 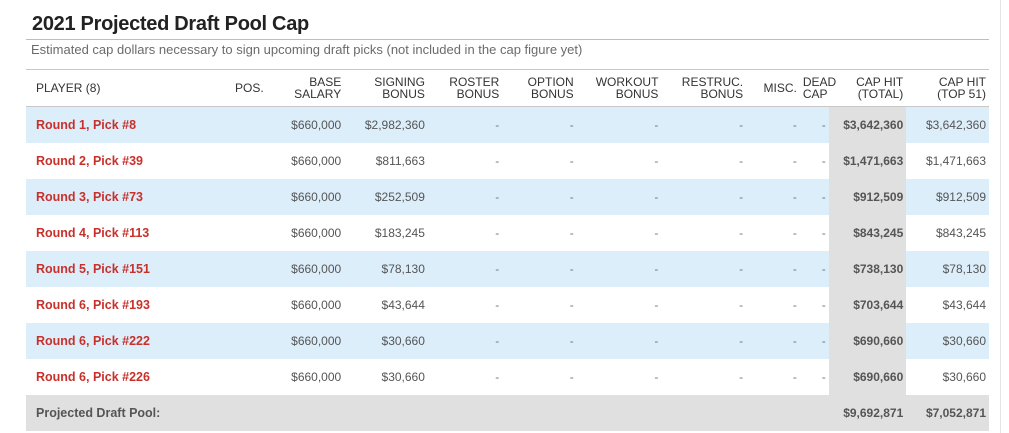 What do you see at coordinates (386, 305) in the screenshot?
I see `cell-signing-bonus: $43,644` at bounding box center [386, 305].